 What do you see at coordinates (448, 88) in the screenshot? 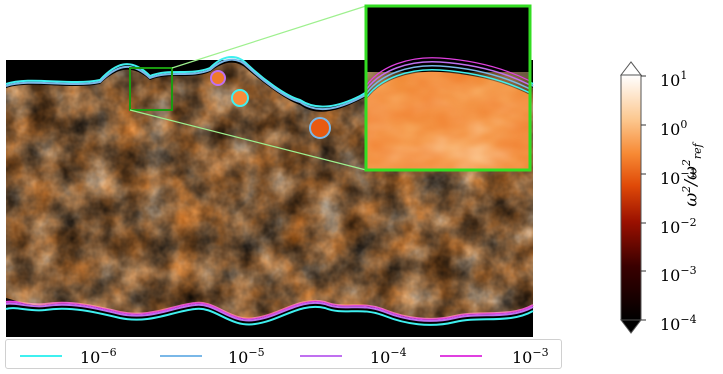
I see `zoom-inset` at bounding box center [448, 88].